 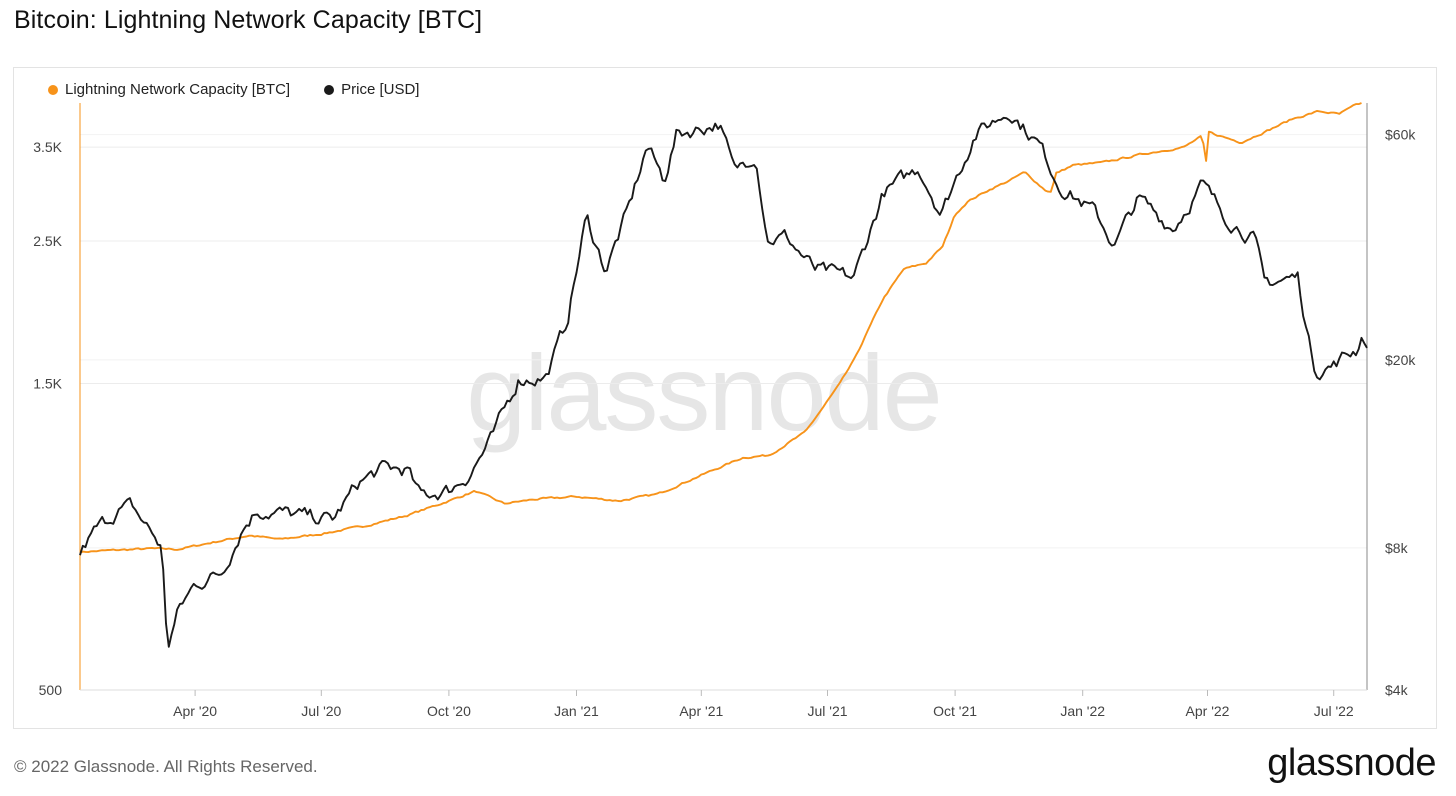 I want to click on x-tick-label: Oct '21, so click(x=955, y=711).